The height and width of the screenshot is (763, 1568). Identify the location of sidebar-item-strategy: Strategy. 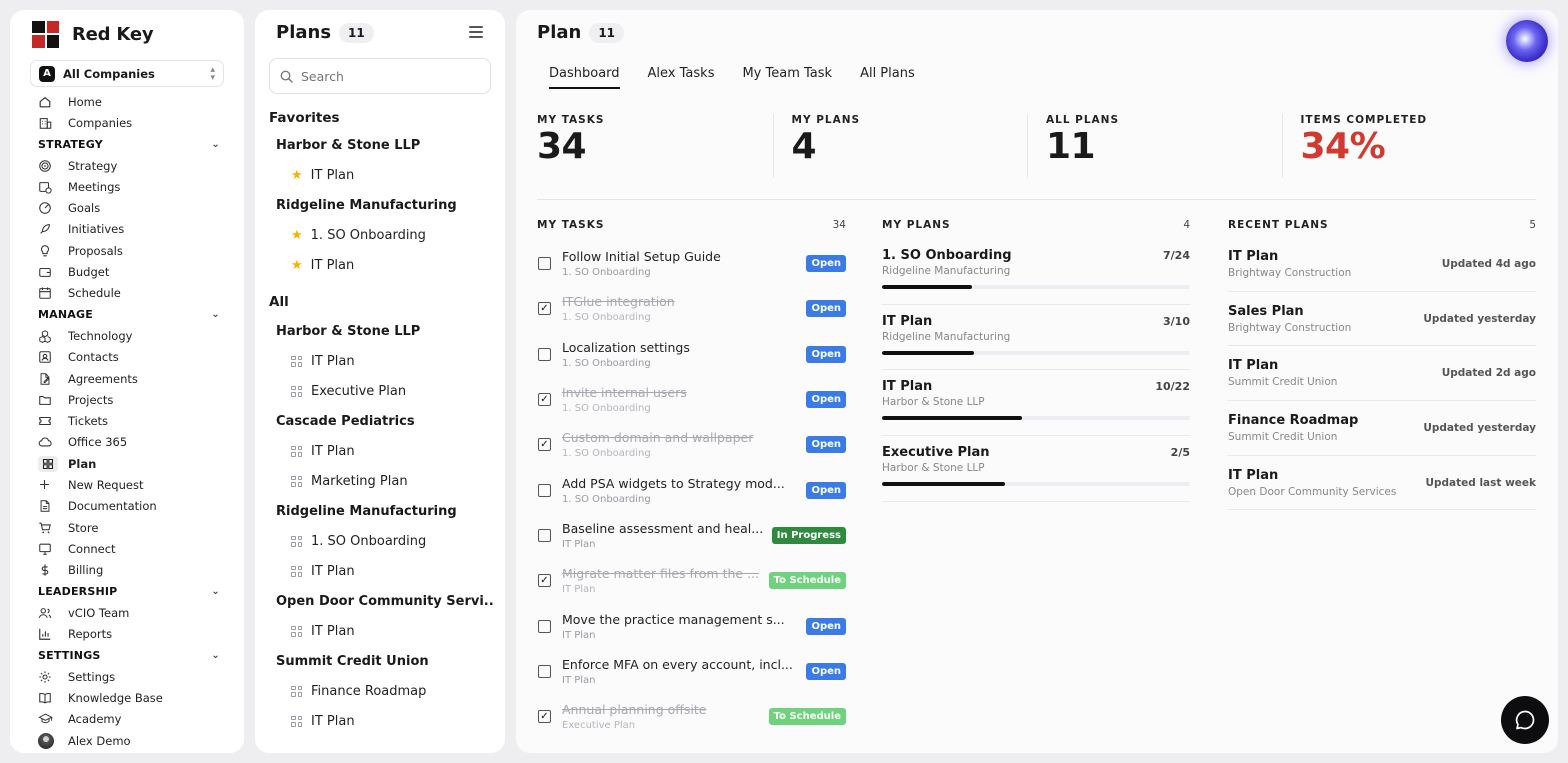
(134, 165).